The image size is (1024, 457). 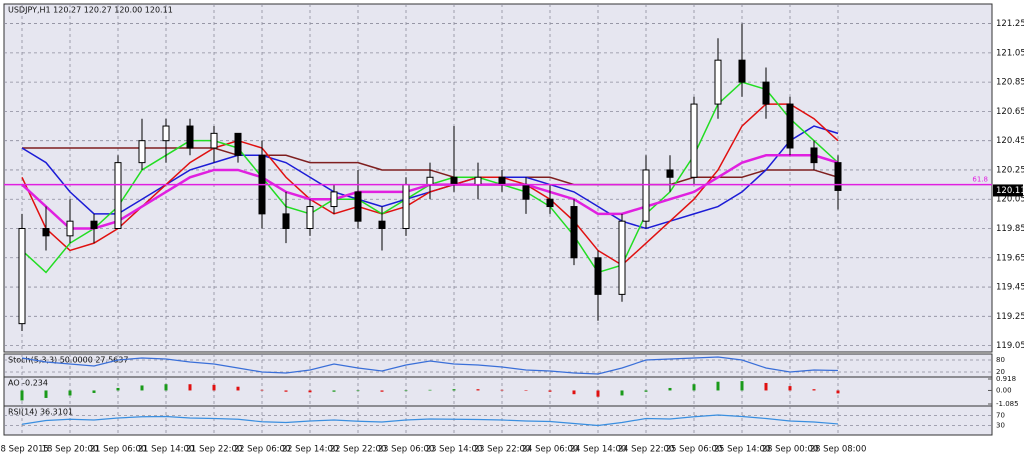 I want to click on y-tick-label: 120.45, so click(x=1010, y=141).